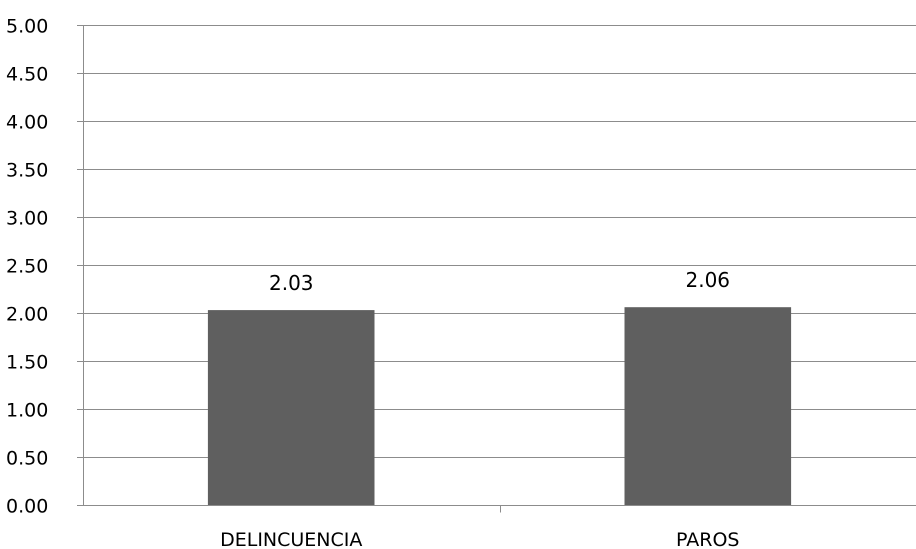  Describe the element at coordinates (291, 283) in the screenshot. I see `data-label: 2.03` at that location.